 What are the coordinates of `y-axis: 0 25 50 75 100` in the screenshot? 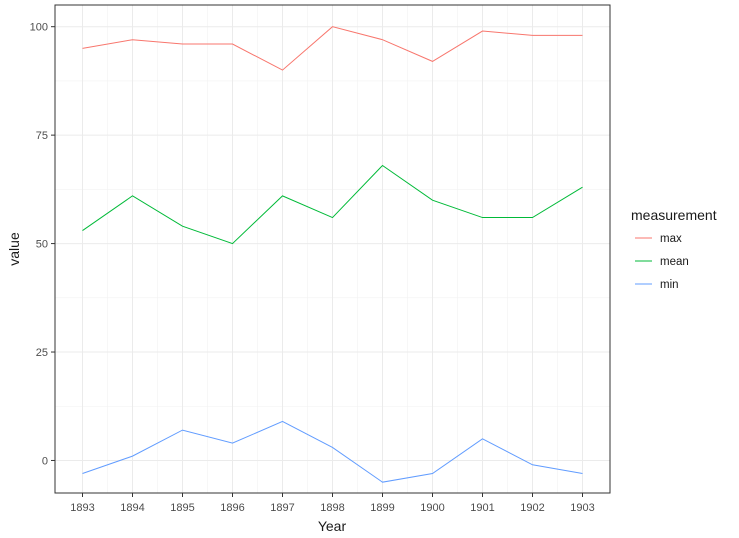 It's located at (42, 244).